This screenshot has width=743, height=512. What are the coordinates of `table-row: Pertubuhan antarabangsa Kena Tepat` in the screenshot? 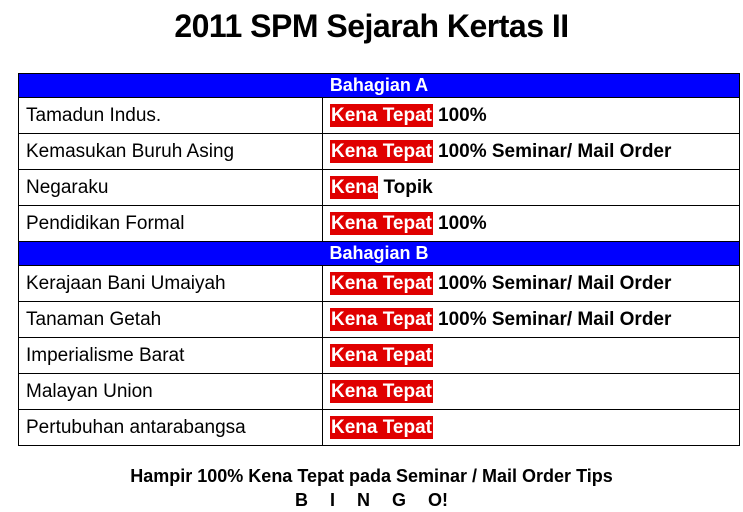 It's located at (379, 427).